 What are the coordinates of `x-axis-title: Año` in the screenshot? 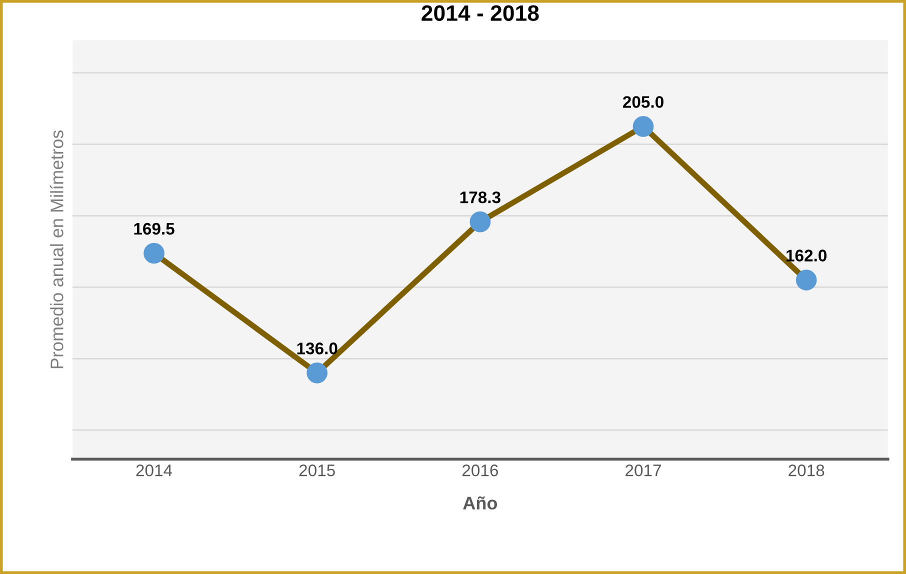 It's located at (480, 503).